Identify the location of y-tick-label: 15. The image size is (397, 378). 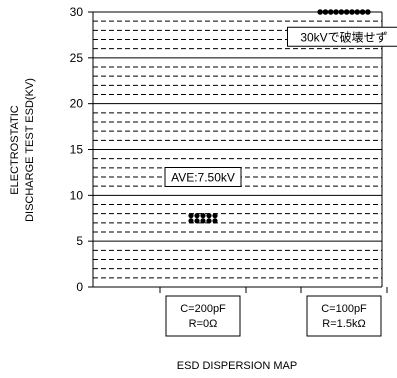
(77, 150).